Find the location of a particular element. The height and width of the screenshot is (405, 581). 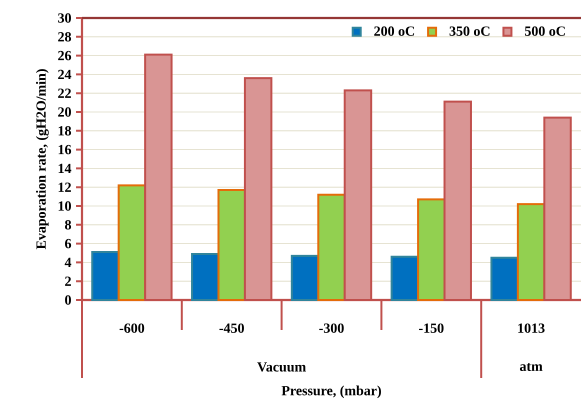

y-tick-label: 12 is located at coordinates (64, 187).